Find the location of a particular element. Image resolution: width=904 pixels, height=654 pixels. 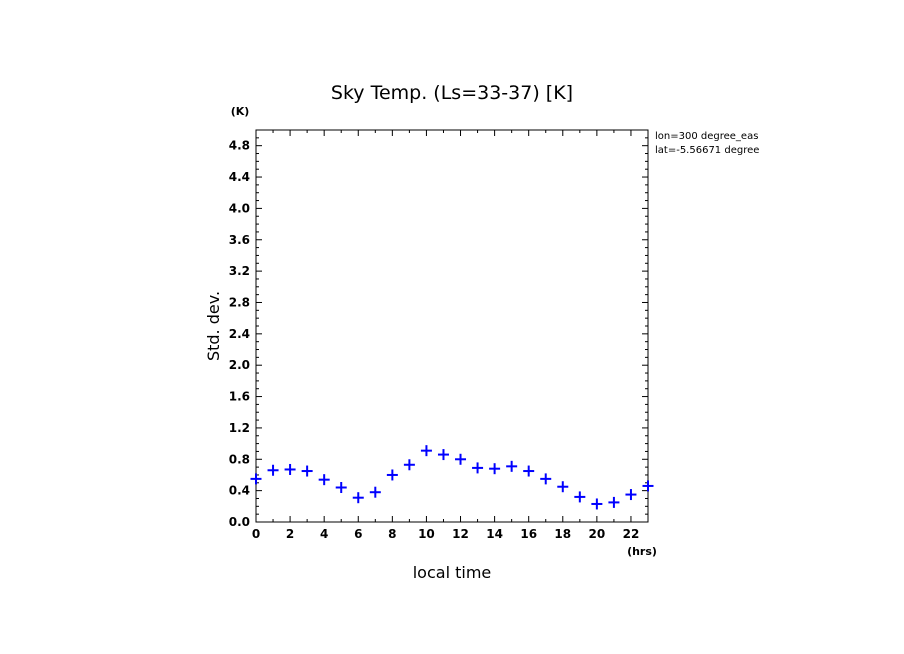

y-tick-label: 2.0 is located at coordinates (239, 365).